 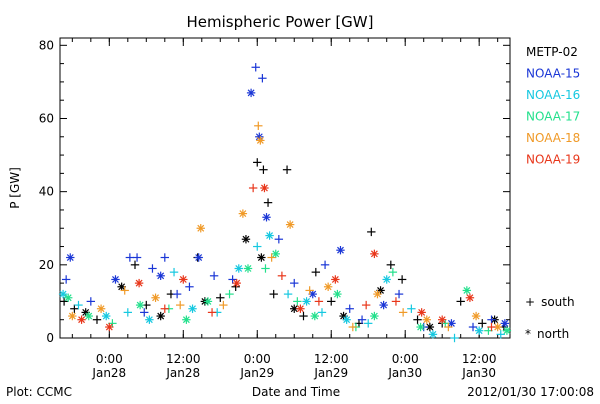 What do you see at coordinates (50, 338) in the screenshot?
I see `y-tick-label: 0` at bounding box center [50, 338].